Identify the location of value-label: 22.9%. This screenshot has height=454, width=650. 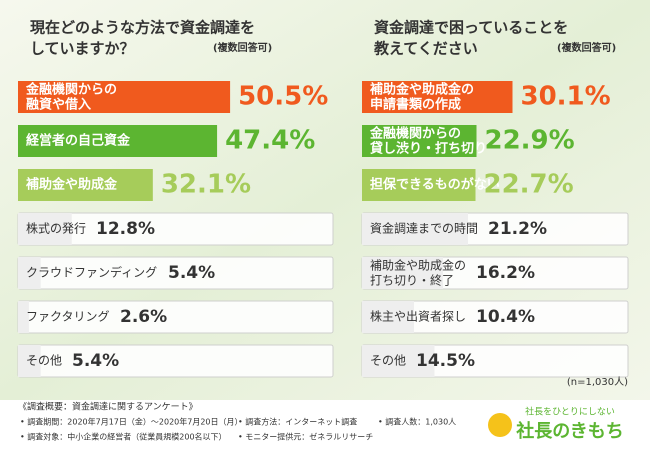
(530, 141).